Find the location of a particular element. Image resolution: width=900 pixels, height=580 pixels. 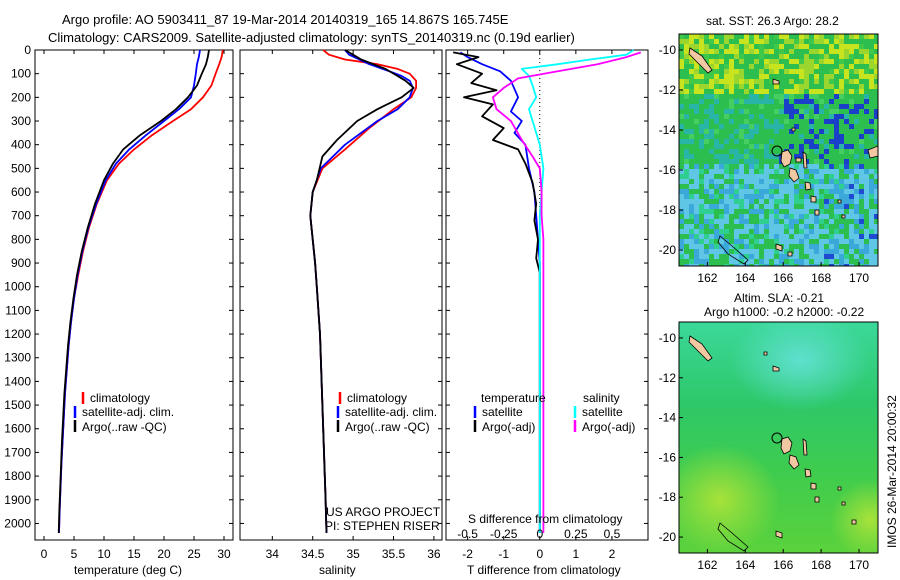

map-x-tick-label: 162 is located at coordinates (707, 278).